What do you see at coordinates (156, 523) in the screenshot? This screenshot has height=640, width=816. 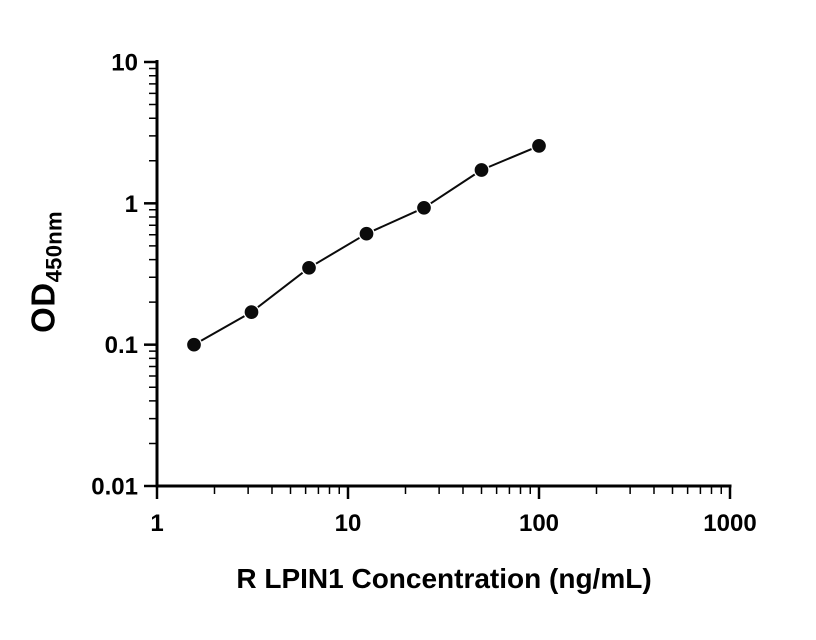 I see `x-tick-label: 1` at bounding box center [156, 523].